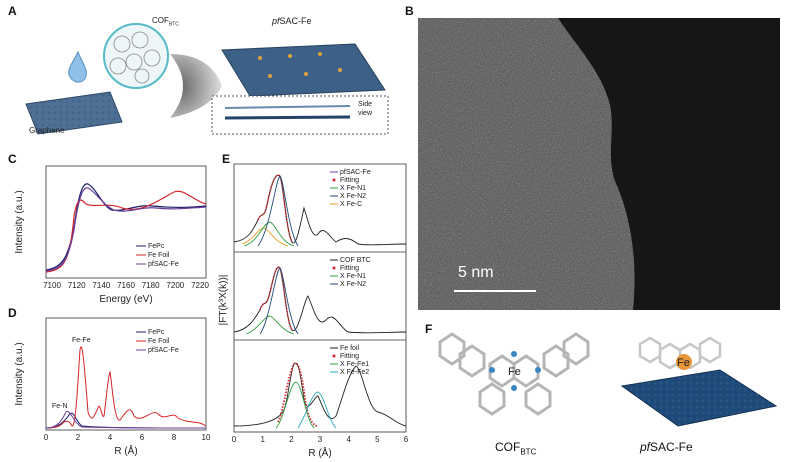  What do you see at coordinates (136, 56) in the screenshot?
I see `cof-zoom-circle` at bounding box center [136, 56].